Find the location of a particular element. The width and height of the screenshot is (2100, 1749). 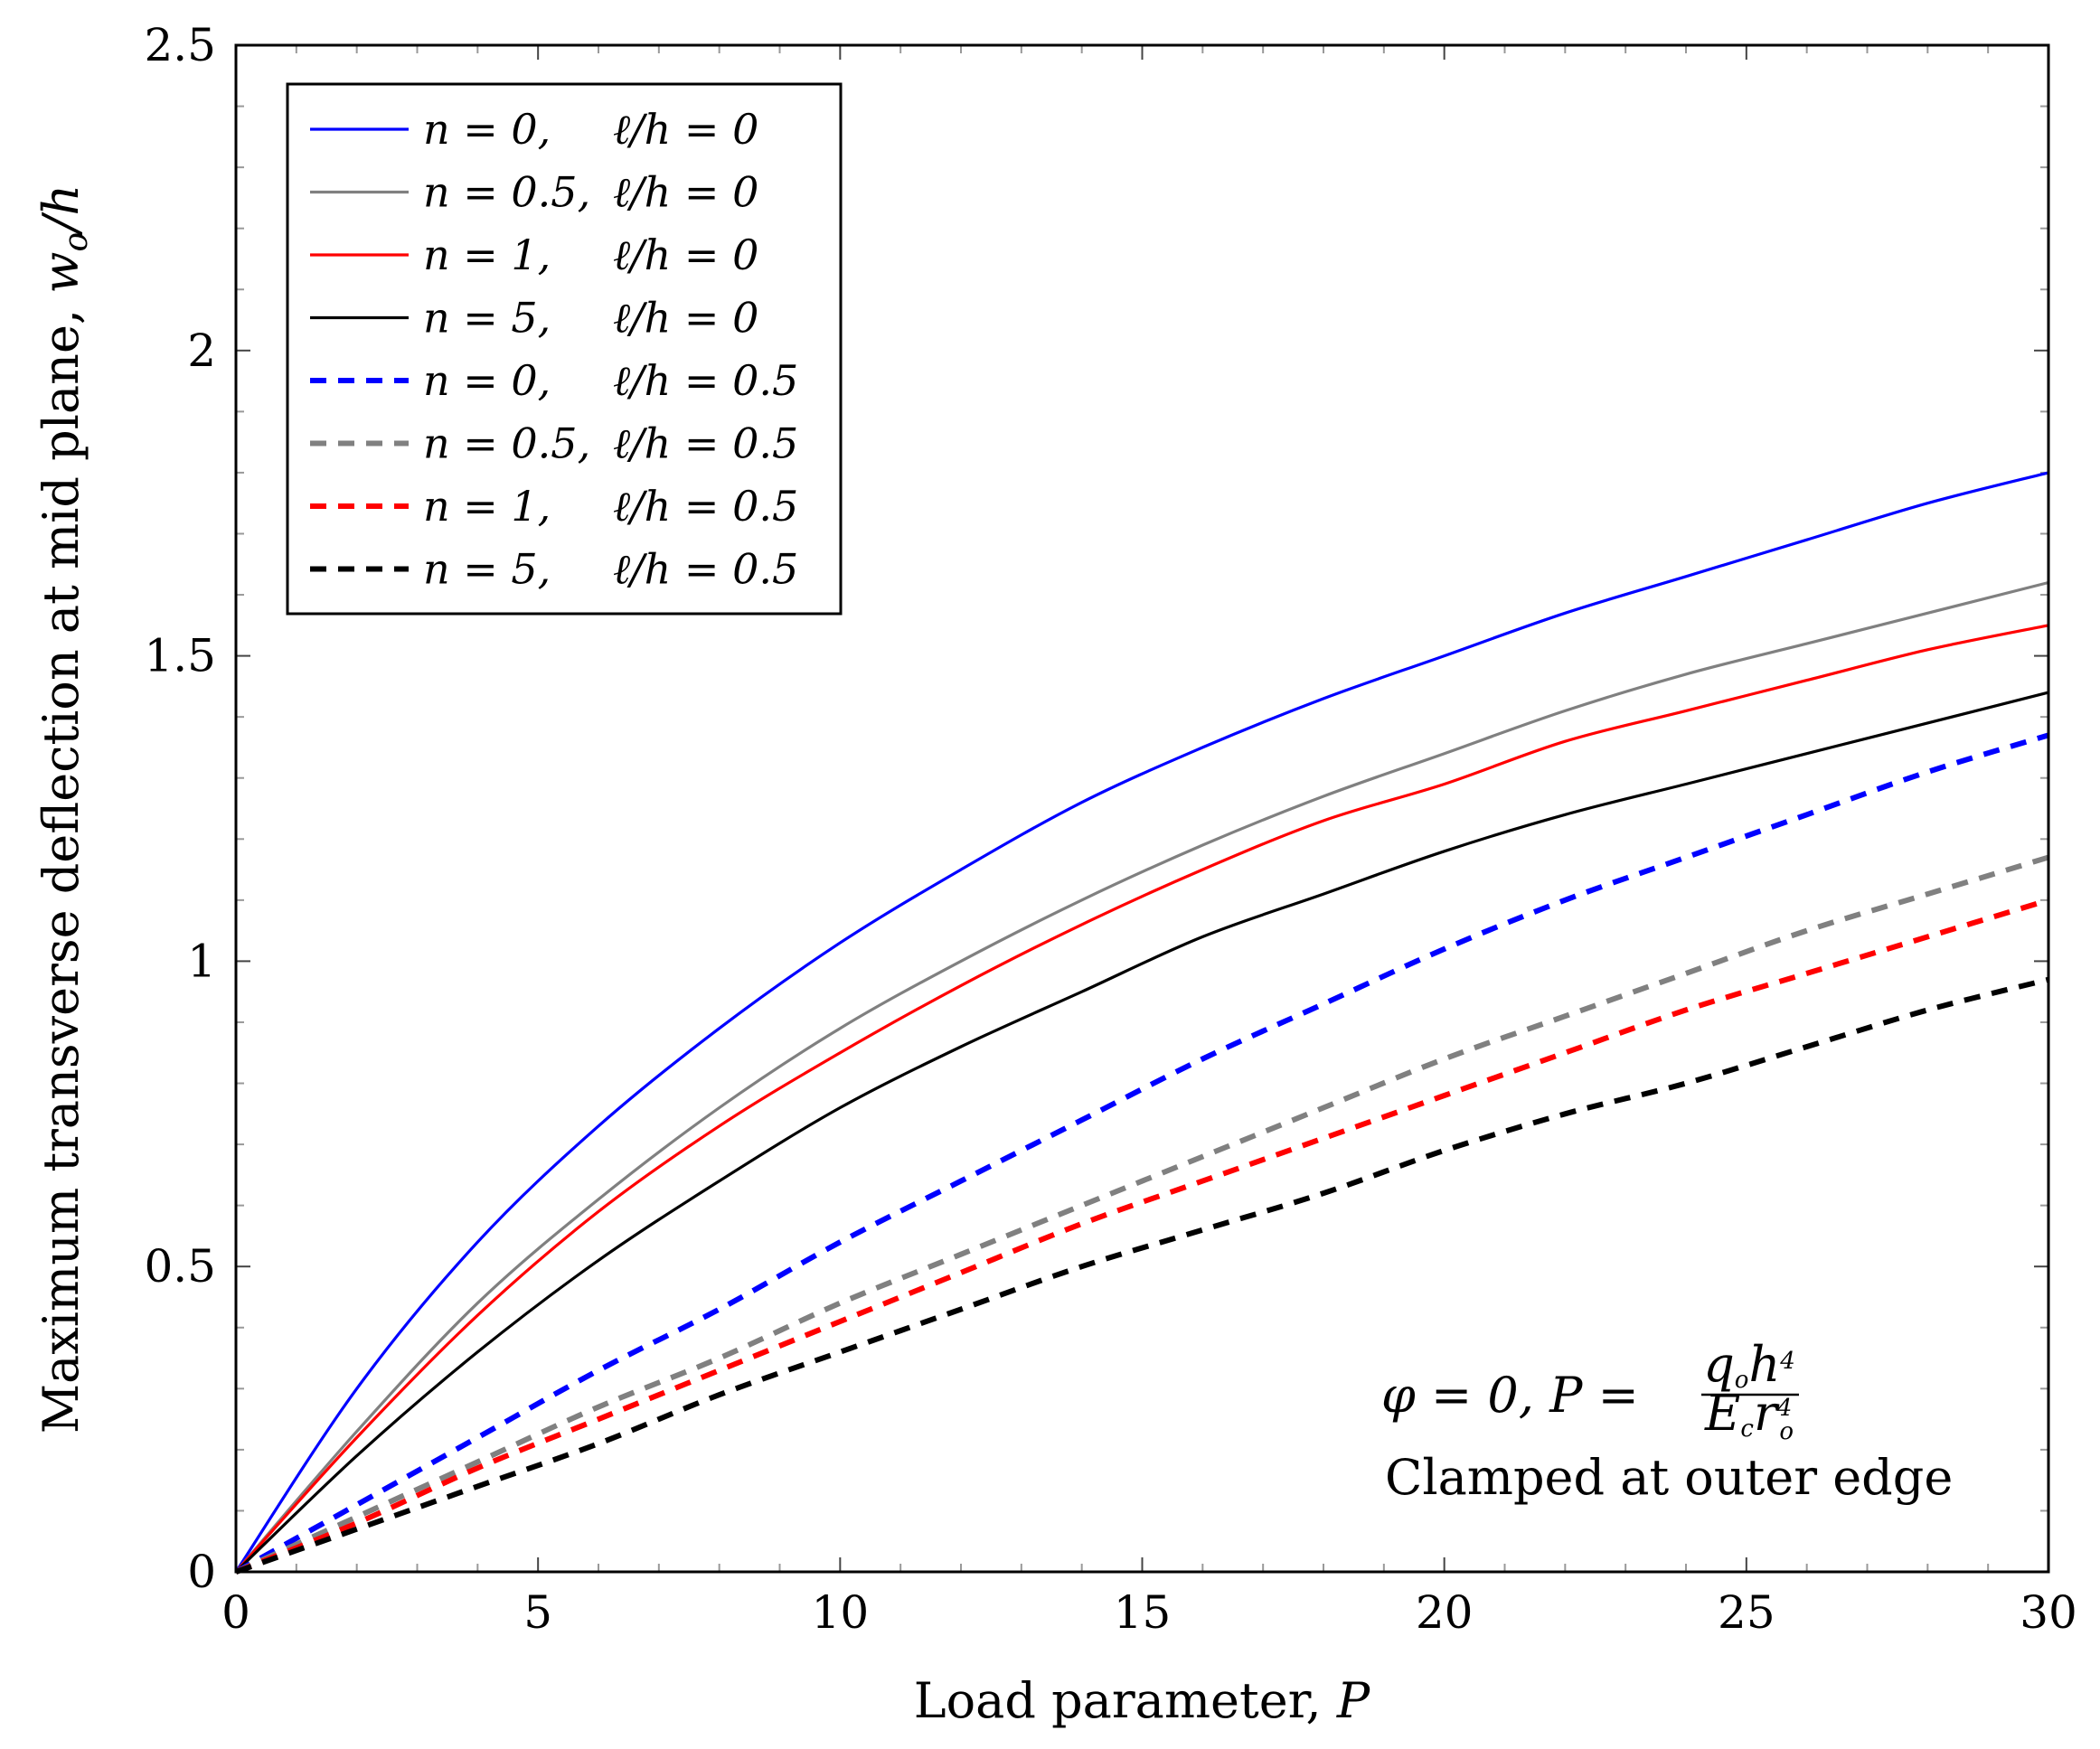

y-axis-title-tail: /h is located at coordinates (61, 211).